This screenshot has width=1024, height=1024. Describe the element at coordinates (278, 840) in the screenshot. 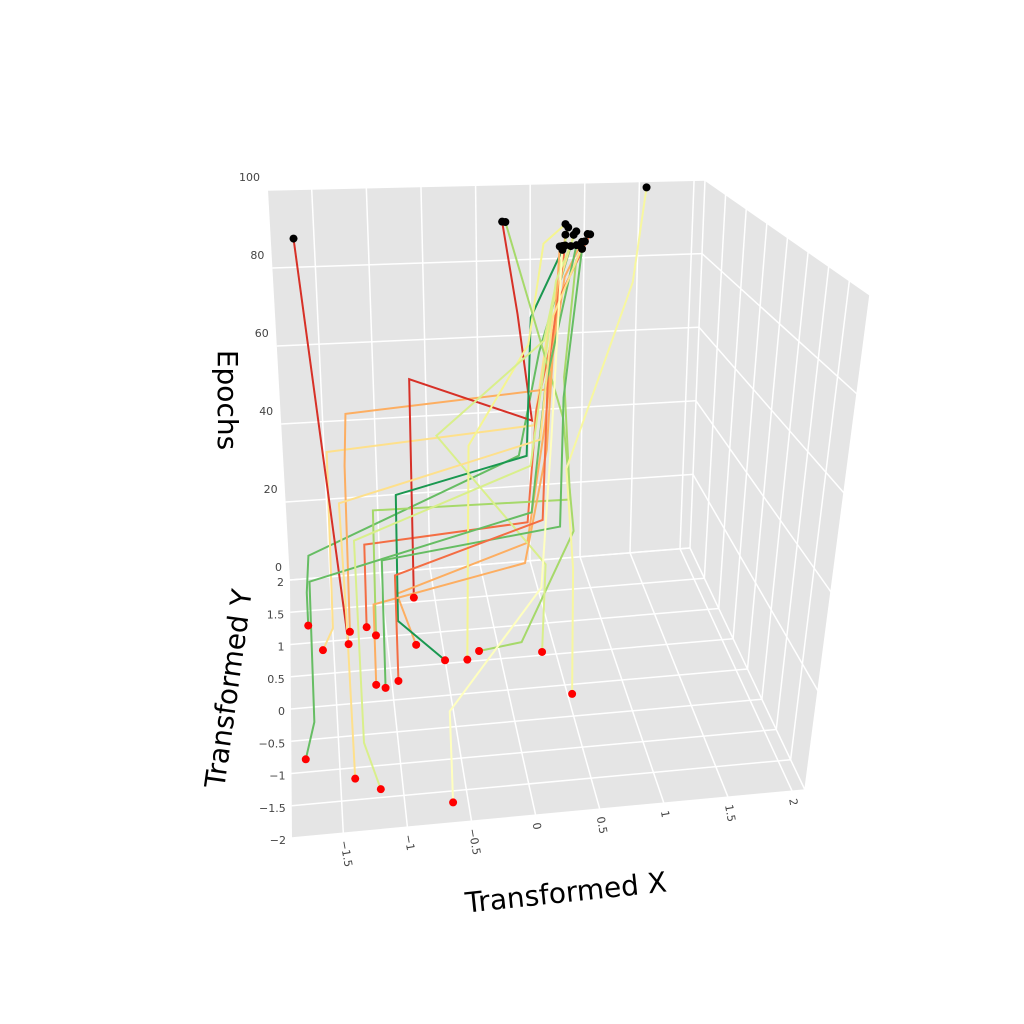

I see `y-tick-label: −2` at that location.